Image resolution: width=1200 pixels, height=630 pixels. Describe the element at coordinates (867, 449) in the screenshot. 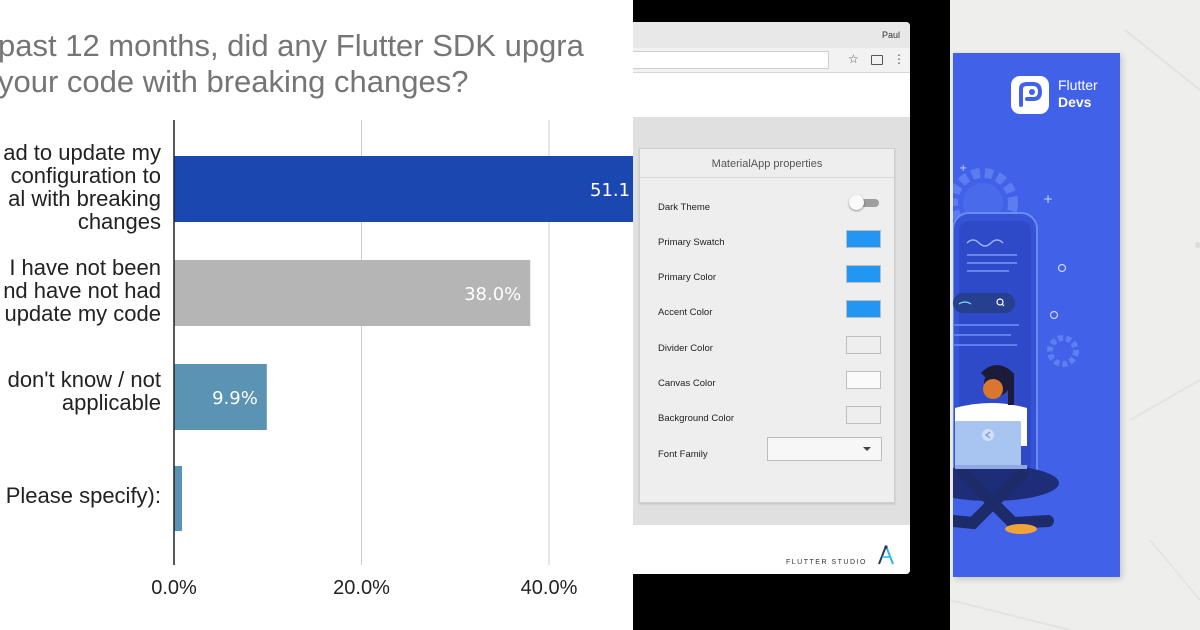

I see `chevron-down-icon` at that location.